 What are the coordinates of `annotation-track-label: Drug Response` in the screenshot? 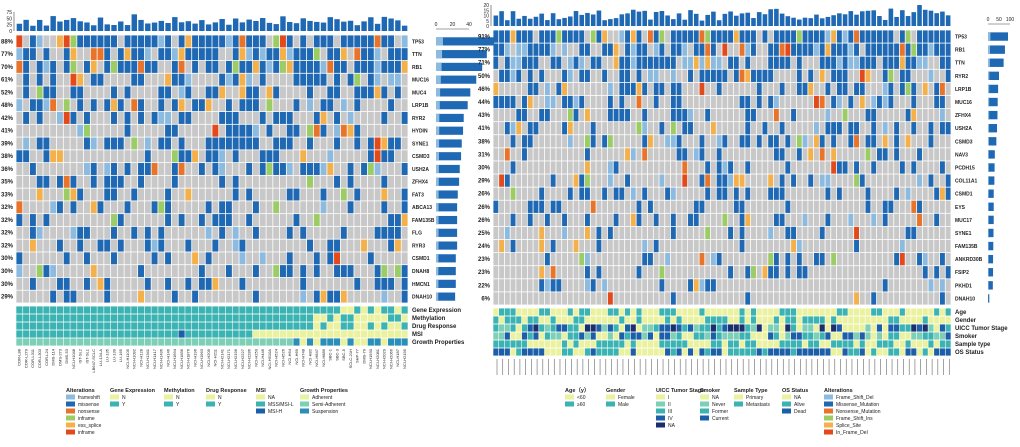 It's located at (434, 327).